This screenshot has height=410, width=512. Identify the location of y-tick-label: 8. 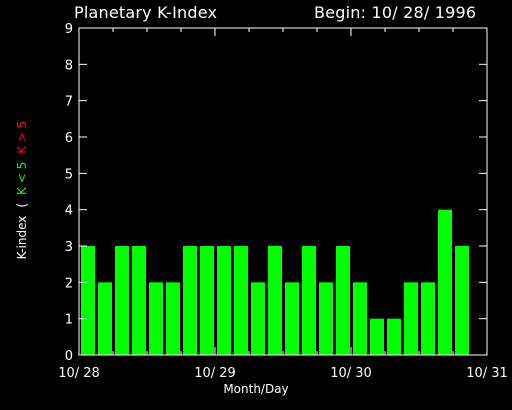
(69, 65).